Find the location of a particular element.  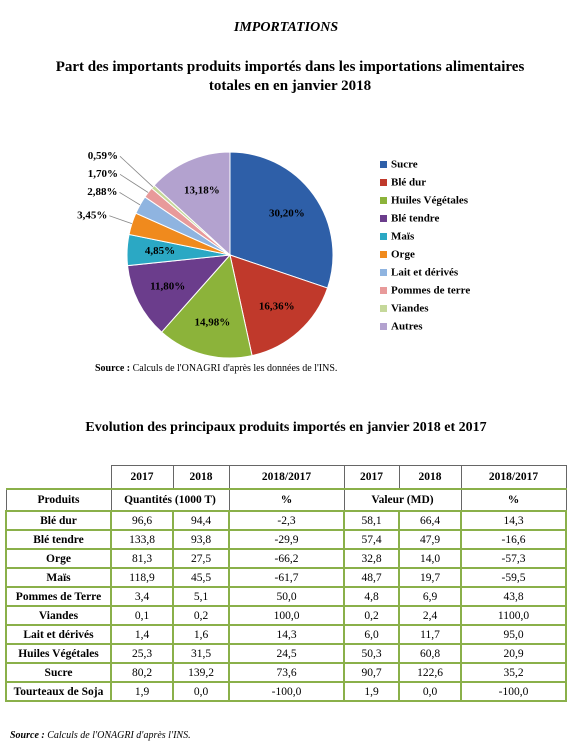

legend-label: Orge is located at coordinates (403, 255).